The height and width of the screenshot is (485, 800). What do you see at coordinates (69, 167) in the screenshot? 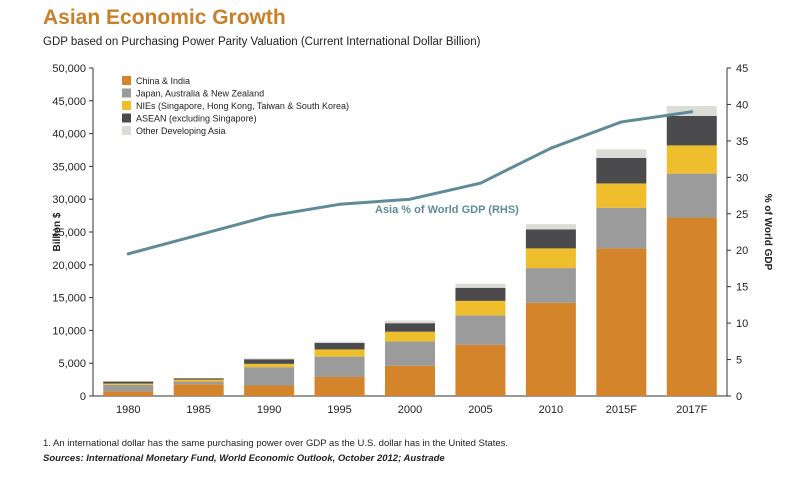
I see `y-tick-label: 35,000` at bounding box center [69, 167].